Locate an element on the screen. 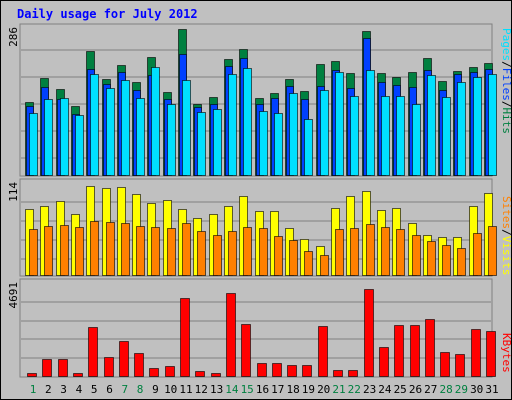  panel-bottom-max-label: 4691 is located at coordinates (13, 295).